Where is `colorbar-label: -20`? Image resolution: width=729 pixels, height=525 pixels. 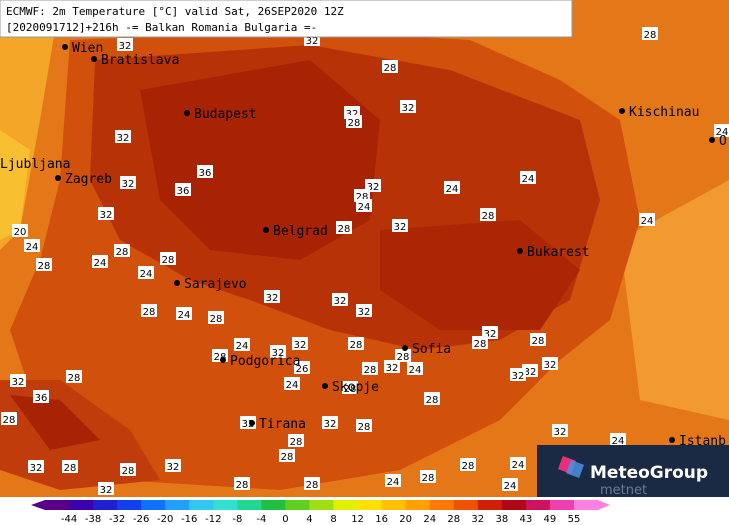
colorbar-label: -20 is located at coordinates (165, 519).